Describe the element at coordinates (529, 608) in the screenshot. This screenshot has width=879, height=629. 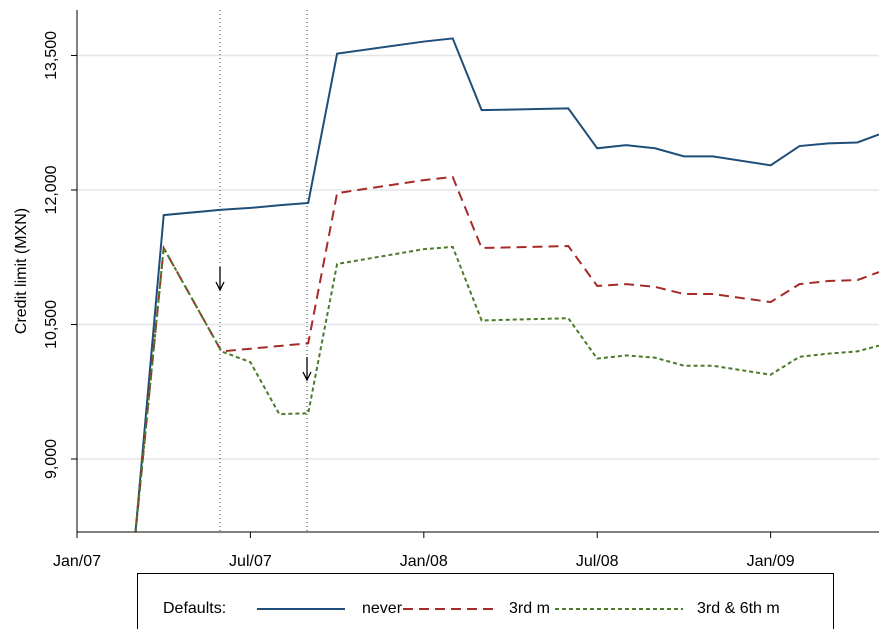
I see `legend-label: 3rd m` at that location.